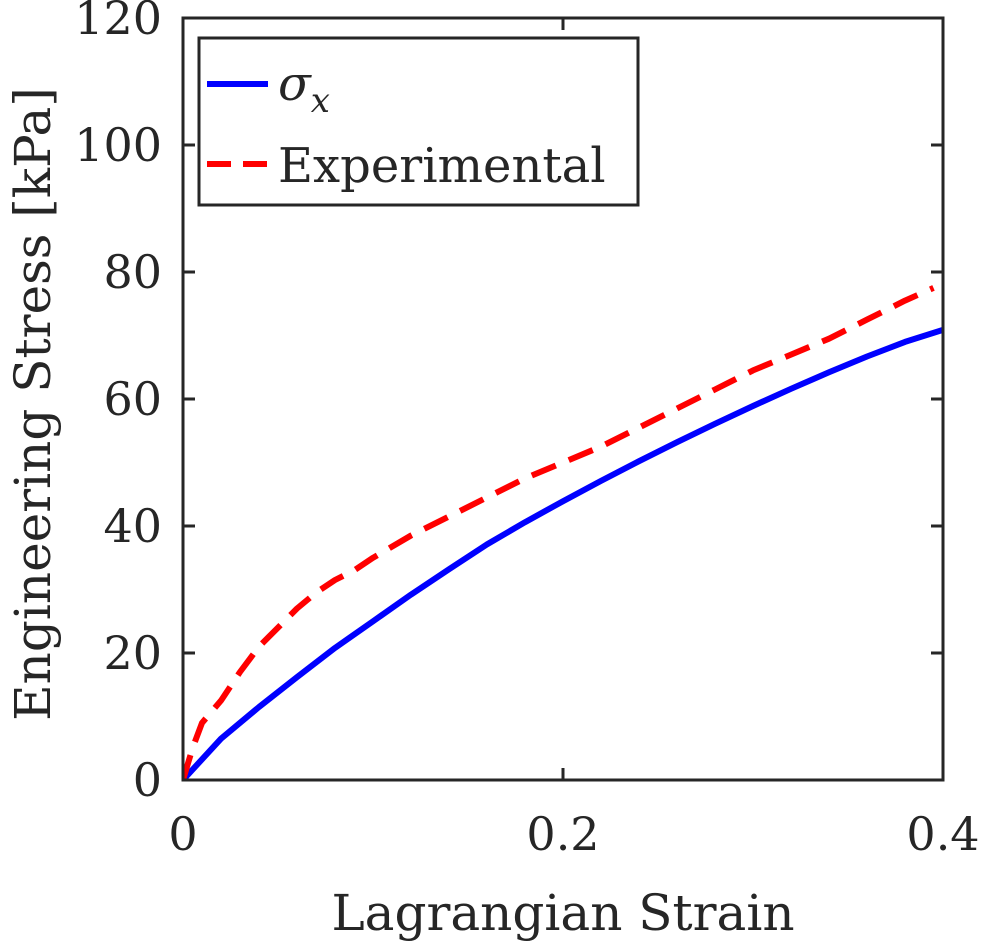 Image resolution: width=982 pixels, height=945 pixels. Describe the element at coordinates (33, 404) in the screenshot. I see `y-axis-label: Engineering Stress [kPa]` at that location.